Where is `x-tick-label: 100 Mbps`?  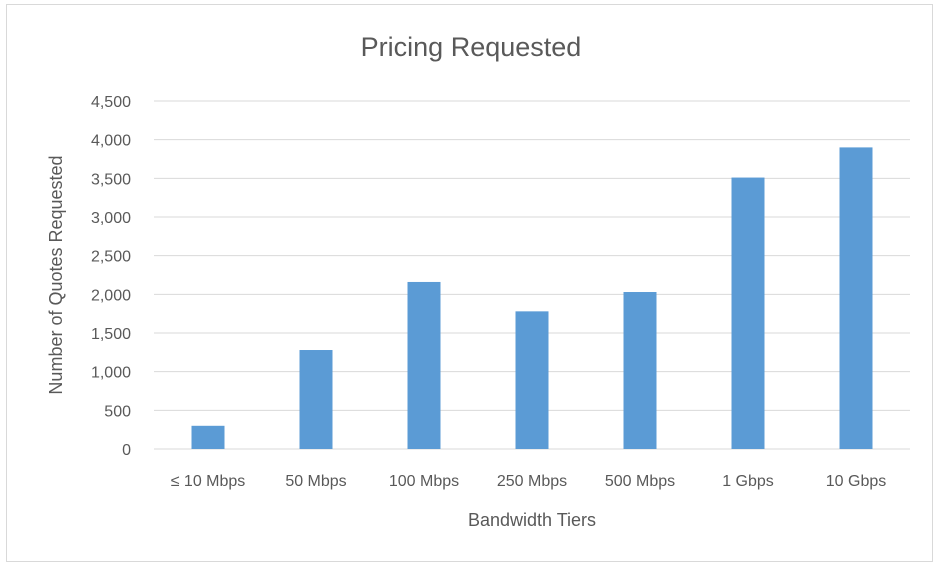 x-tick-label: 100 Mbps is located at coordinates (424, 481).